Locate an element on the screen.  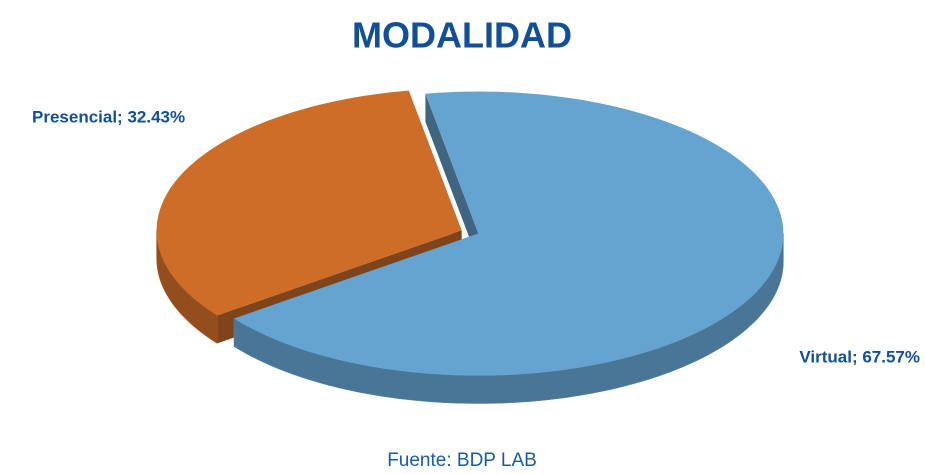
source-note: Fuente: BDP LAB is located at coordinates (462, 460).